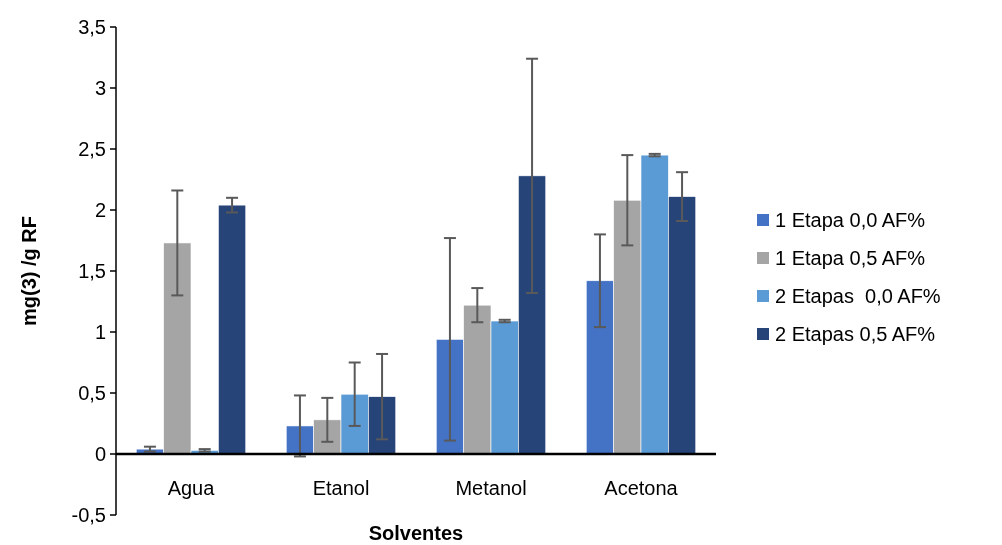  I want to click on x-axis-title: Solventes, so click(416, 533).